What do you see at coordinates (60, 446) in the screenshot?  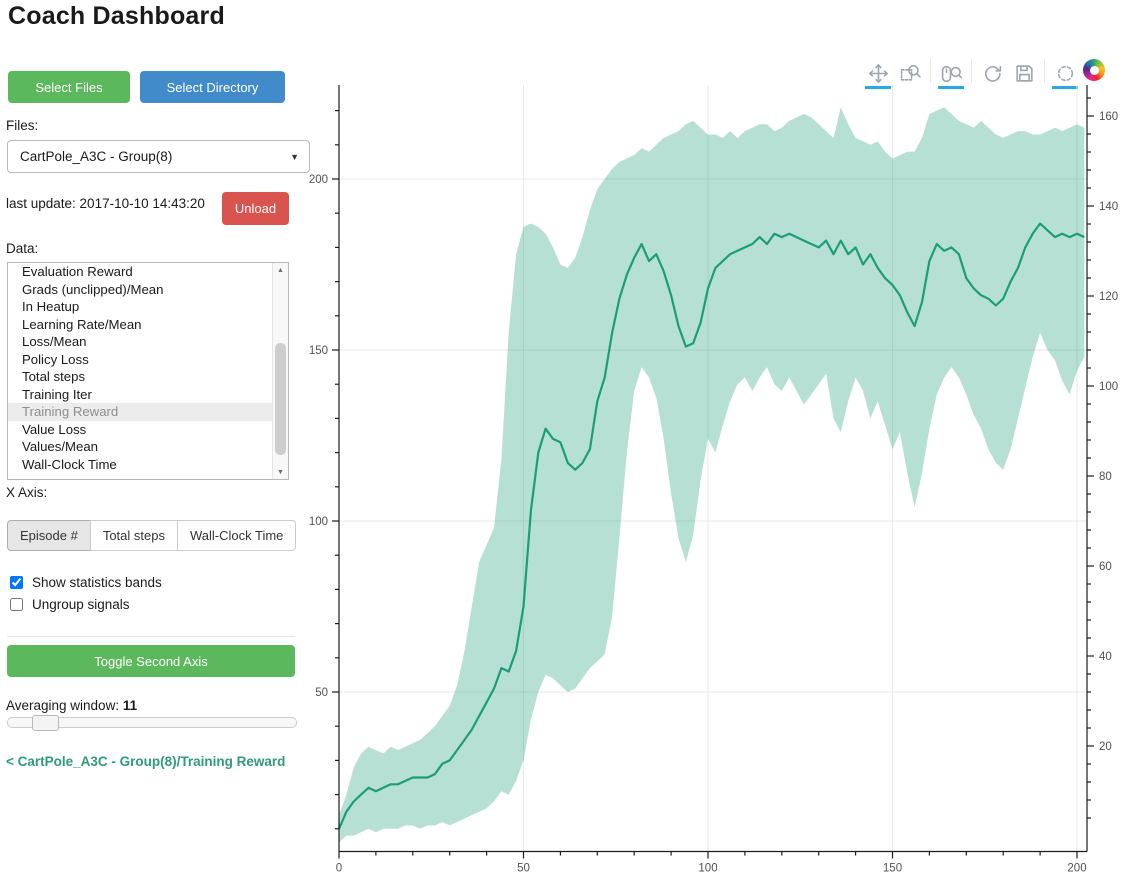 I see `data-list-item: Values/Mean` at bounding box center [60, 446].